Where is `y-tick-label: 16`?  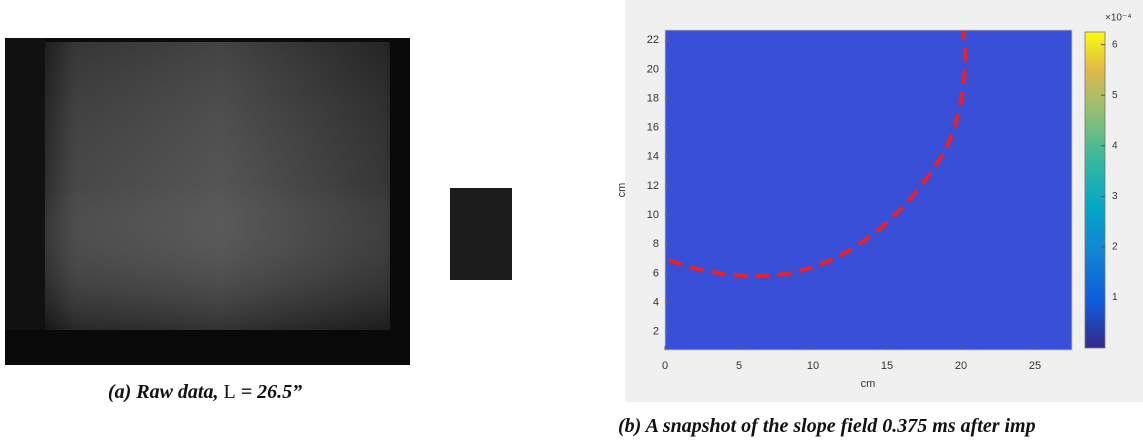
y-tick-label: 16 is located at coordinates (653, 128).